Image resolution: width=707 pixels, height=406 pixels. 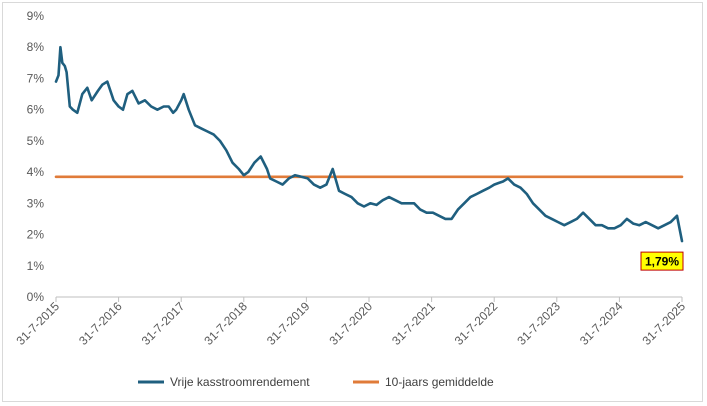 I want to click on x-tick-label: 31-7-2021, so click(x=413, y=323).